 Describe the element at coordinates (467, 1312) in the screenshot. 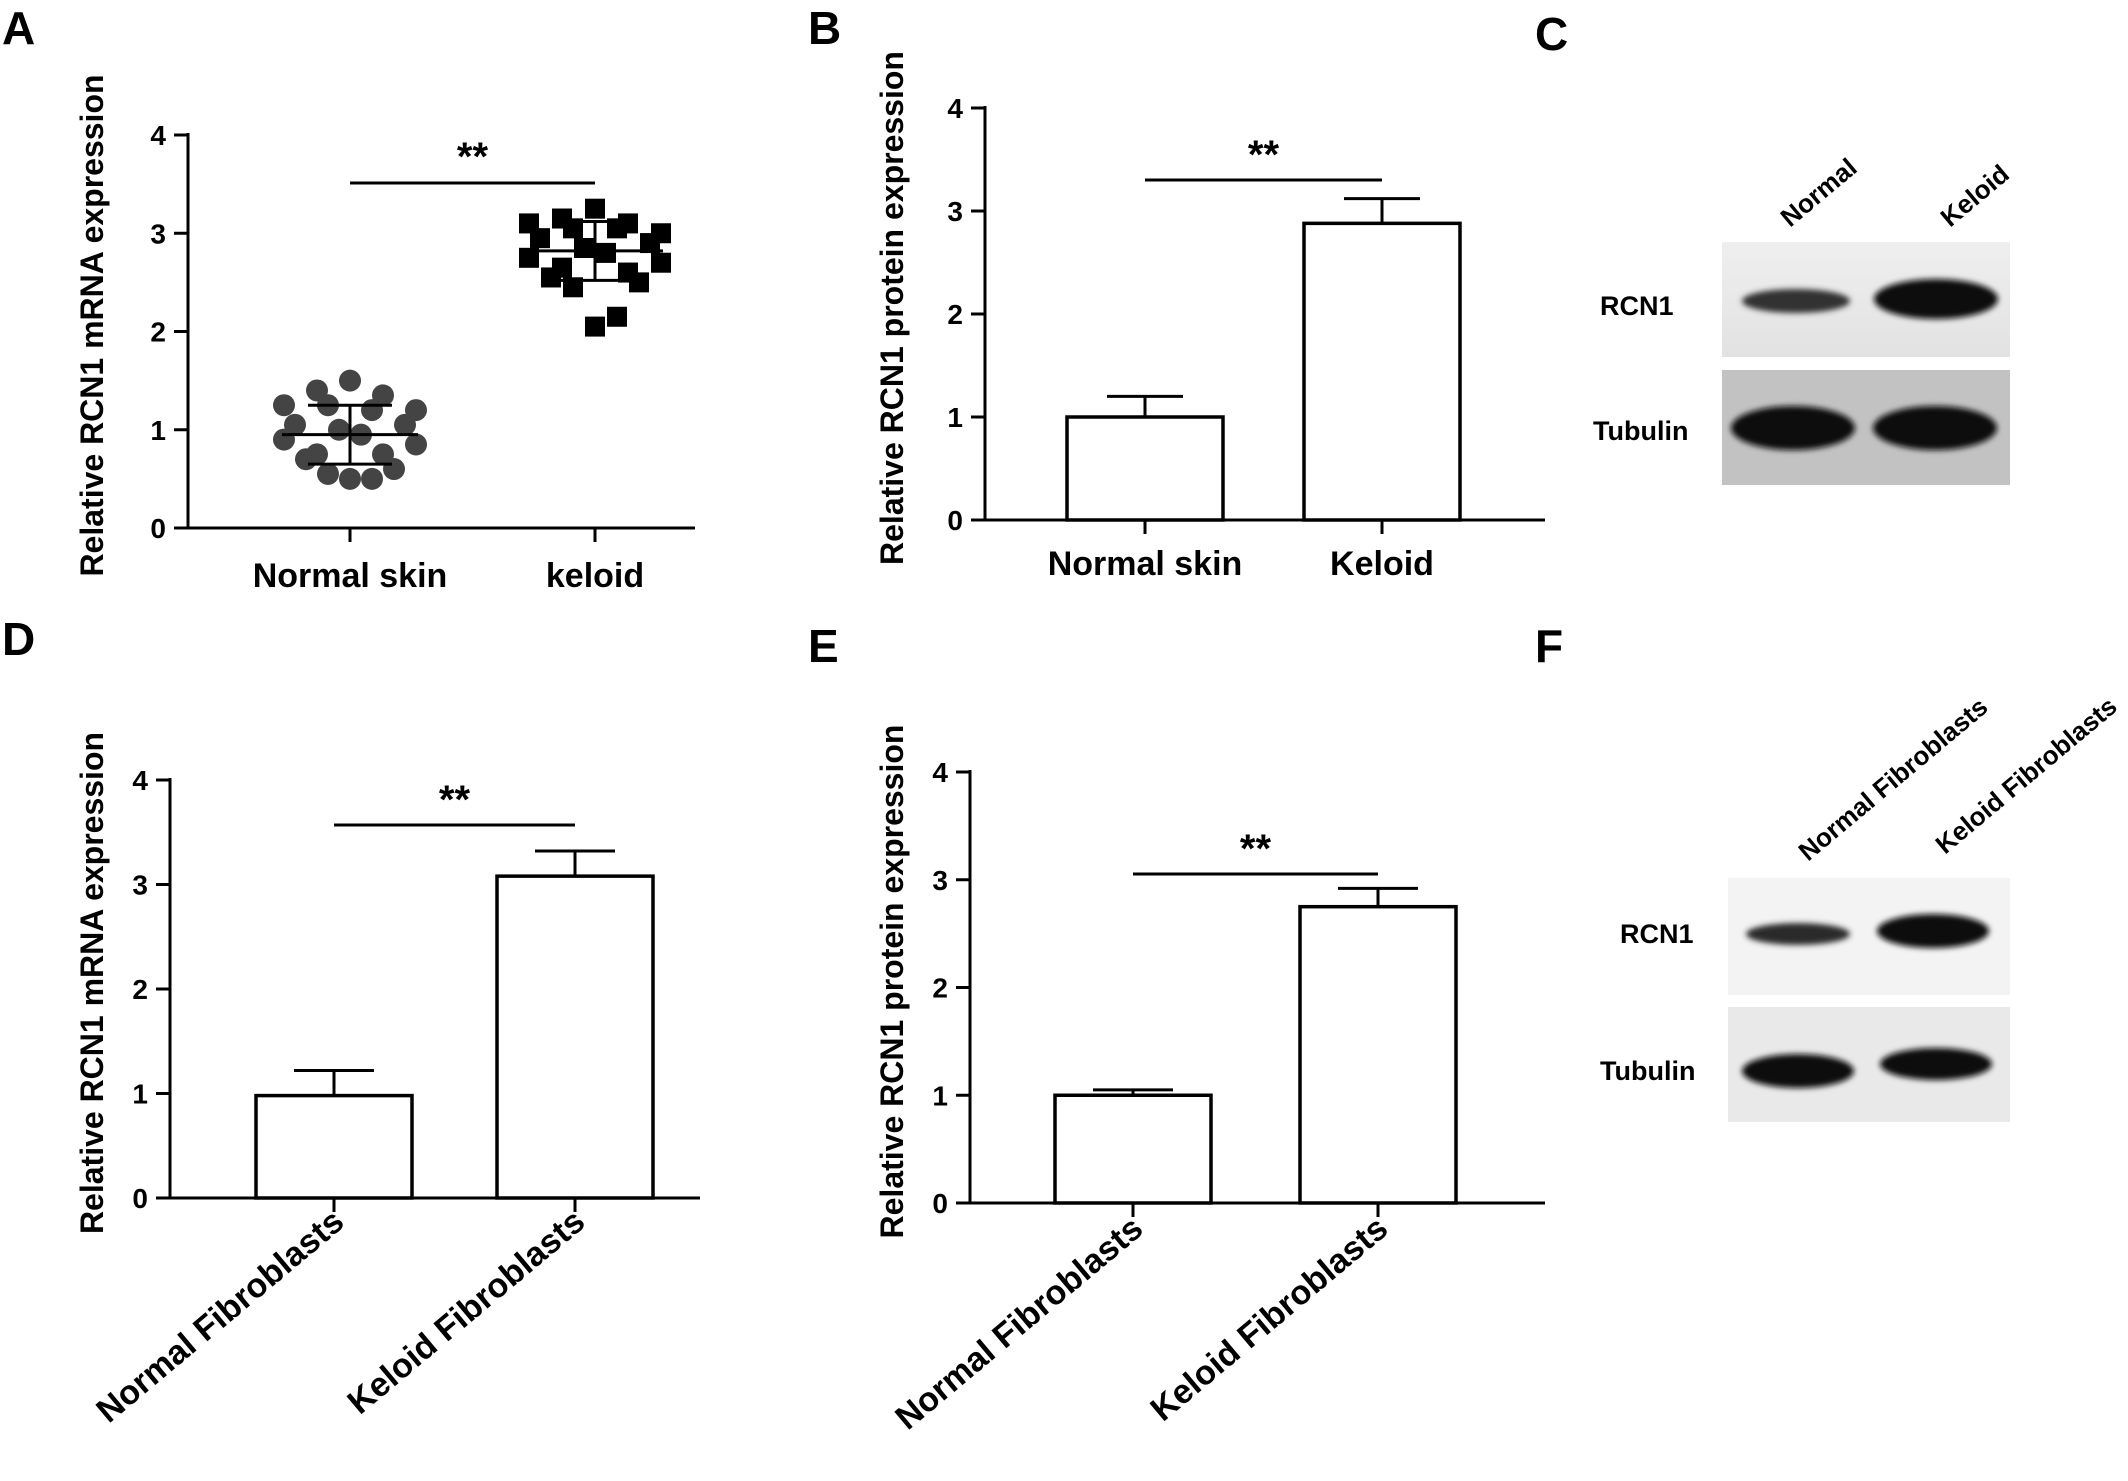

I see `x-category-label-d-1: Keloid Fibroblasts` at that location.